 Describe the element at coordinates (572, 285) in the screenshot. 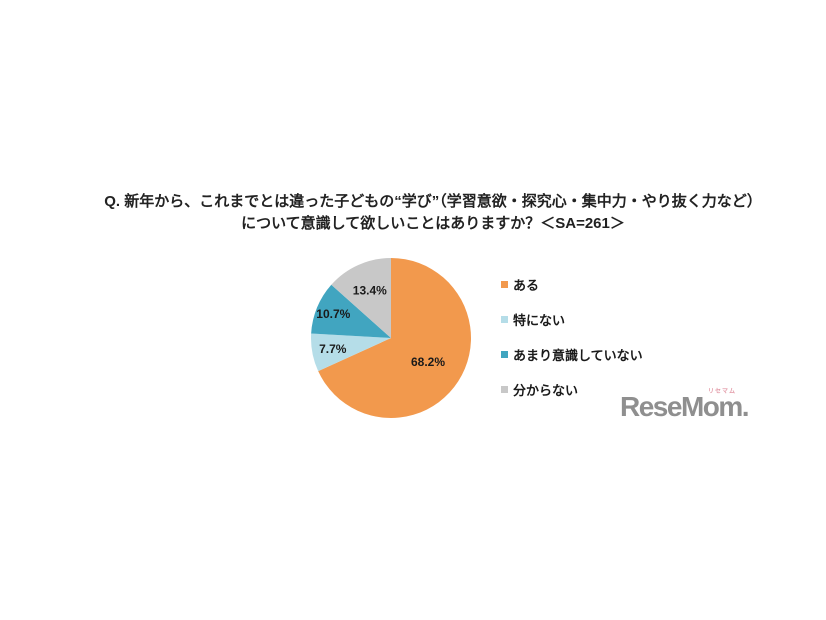

I see `legend-item-0: ある` at that location.